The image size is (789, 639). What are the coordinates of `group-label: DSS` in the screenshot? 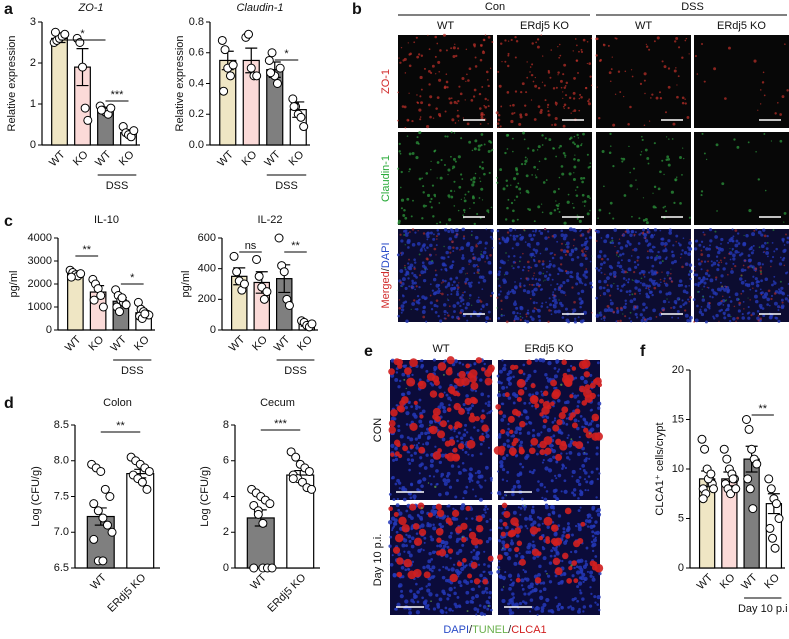 It's located at (132, 371).